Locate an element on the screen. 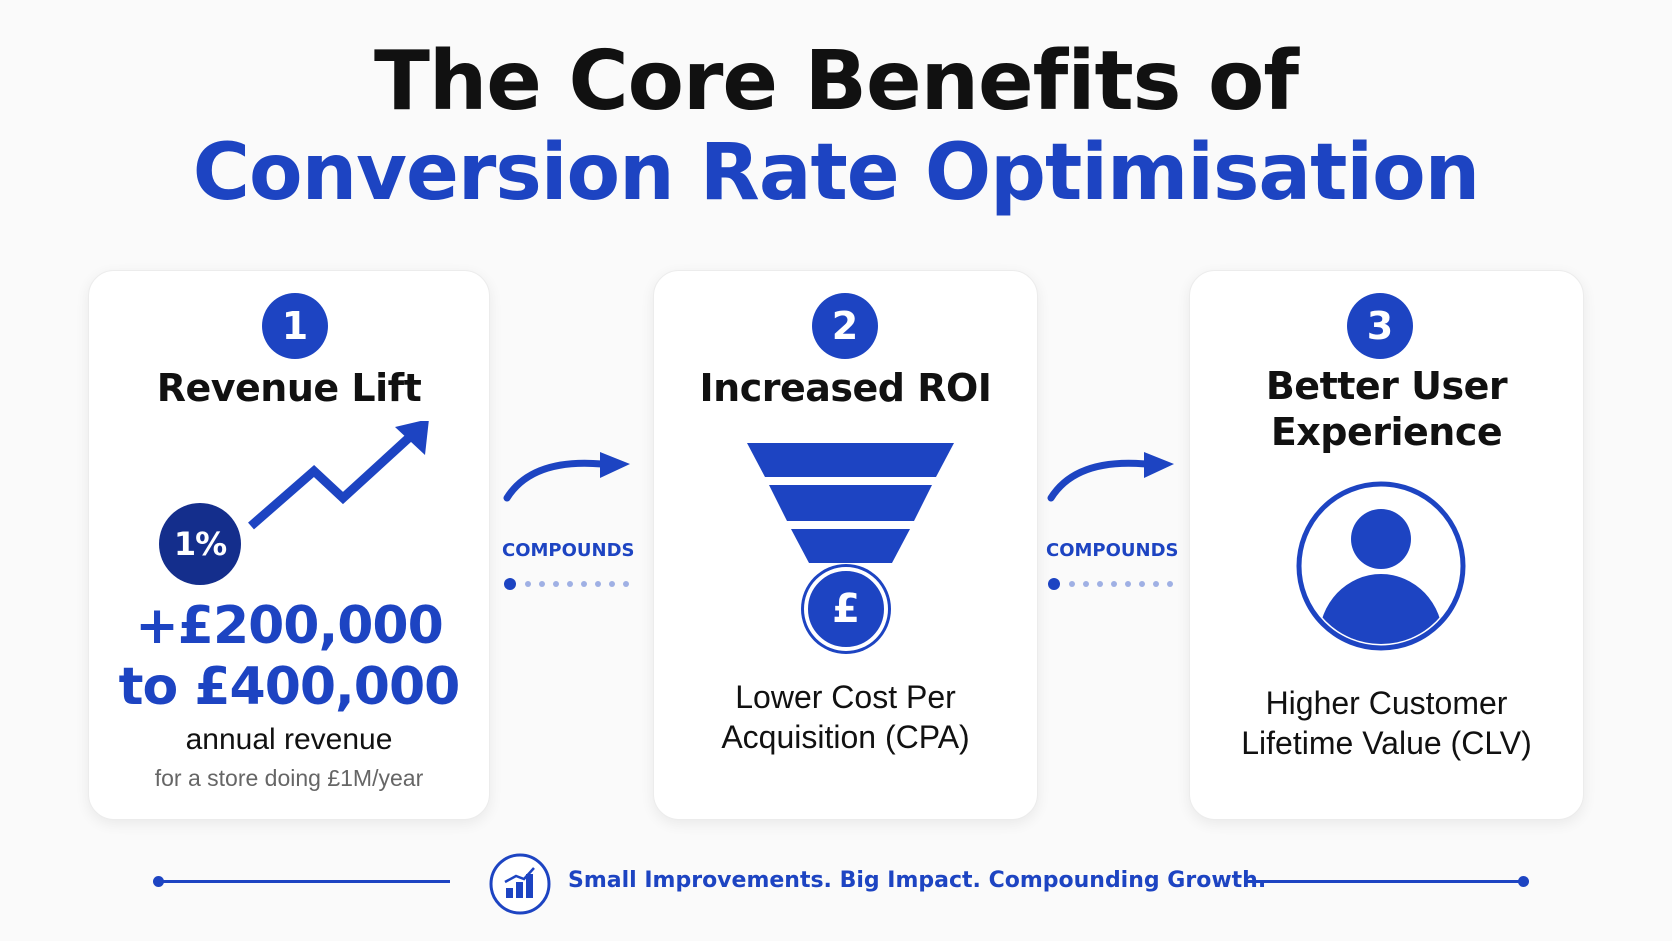 This screenshot has height=941, width=1672. revenue-caption: annual revenue is located at coordinates (289, 739).